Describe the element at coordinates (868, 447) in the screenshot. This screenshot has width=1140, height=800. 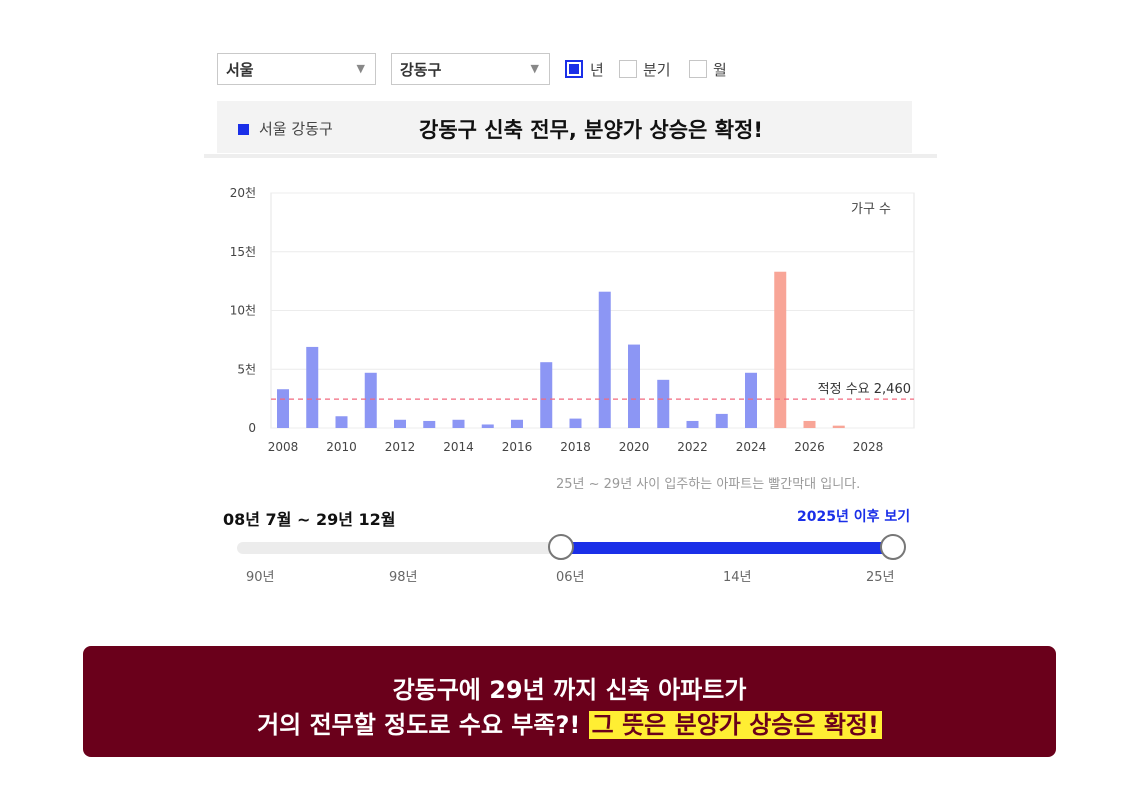
I see `x-tick-label: 2028` at that location.